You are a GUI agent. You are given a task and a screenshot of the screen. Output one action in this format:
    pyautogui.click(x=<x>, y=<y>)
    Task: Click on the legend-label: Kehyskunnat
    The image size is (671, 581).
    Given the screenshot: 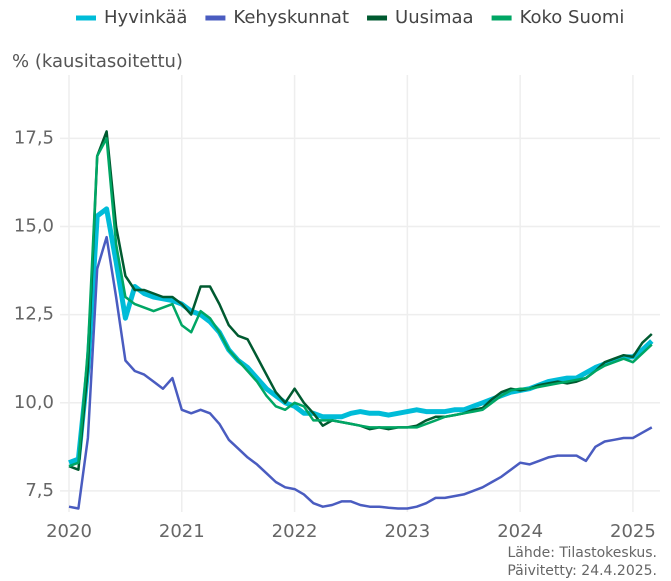 What is the action you would take?
    pyautogui.click(x=291, y=17)
    